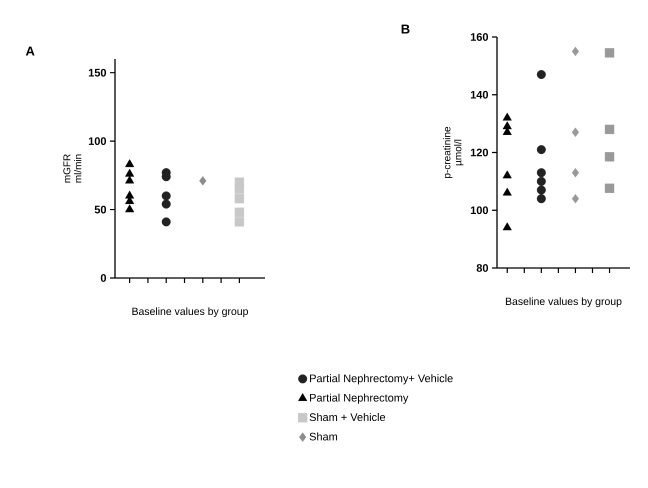  I want to click on y-tick-label: 0, so click(103, 278).